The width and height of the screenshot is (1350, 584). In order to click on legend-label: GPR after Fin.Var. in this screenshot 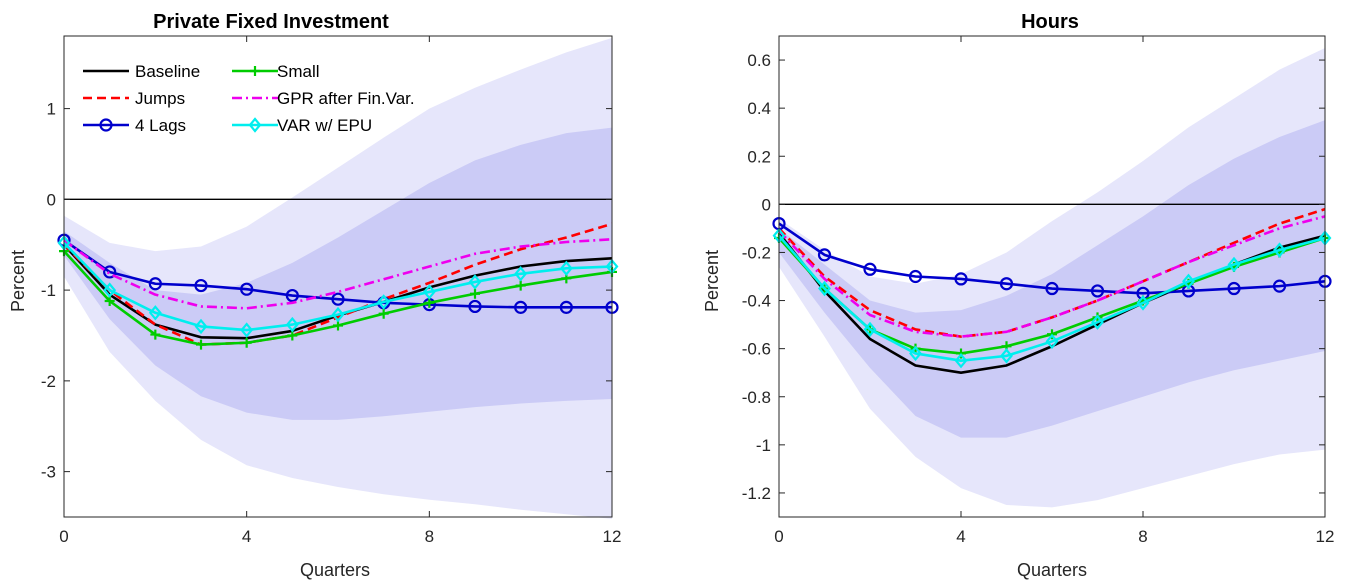, I will do `click(346, 98)`.